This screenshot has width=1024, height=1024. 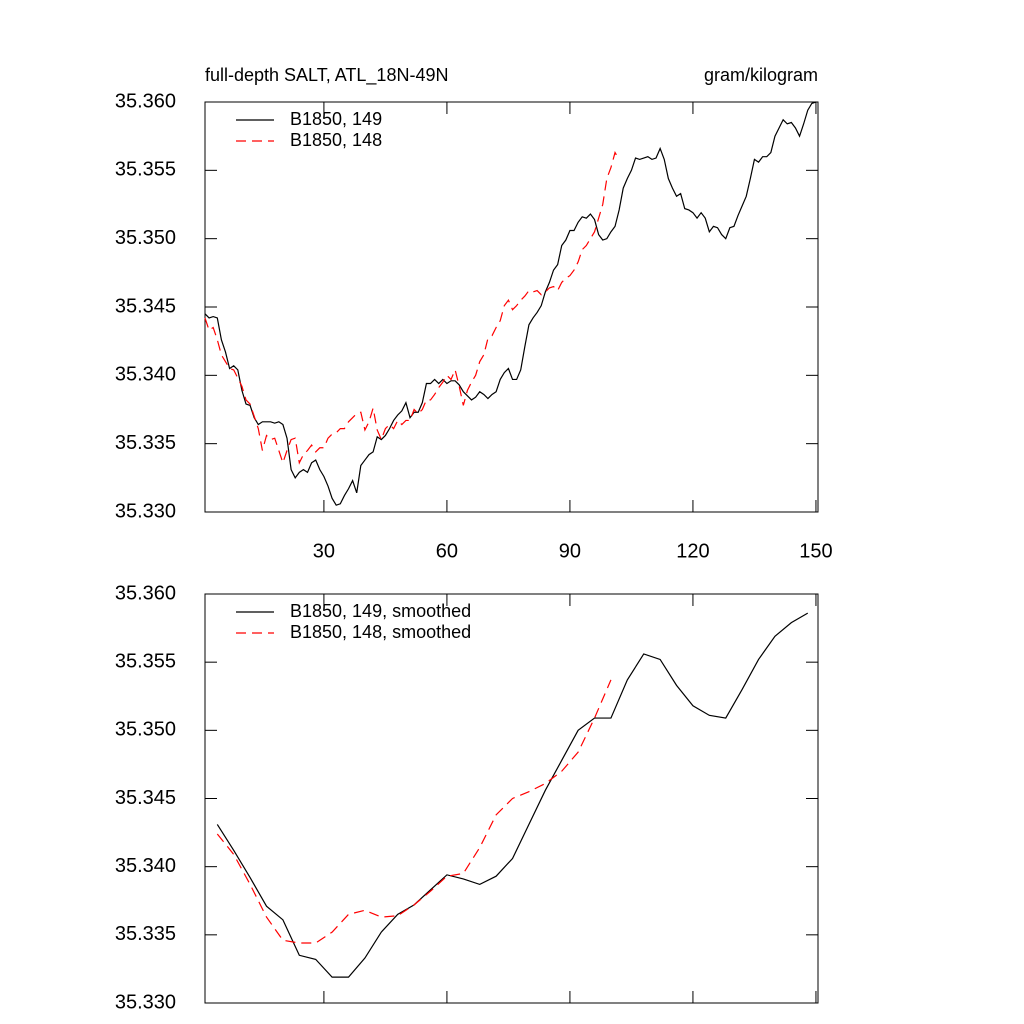 I want to click on legend-label: B1850, 149, smoothed, so click(x=380, y=611).